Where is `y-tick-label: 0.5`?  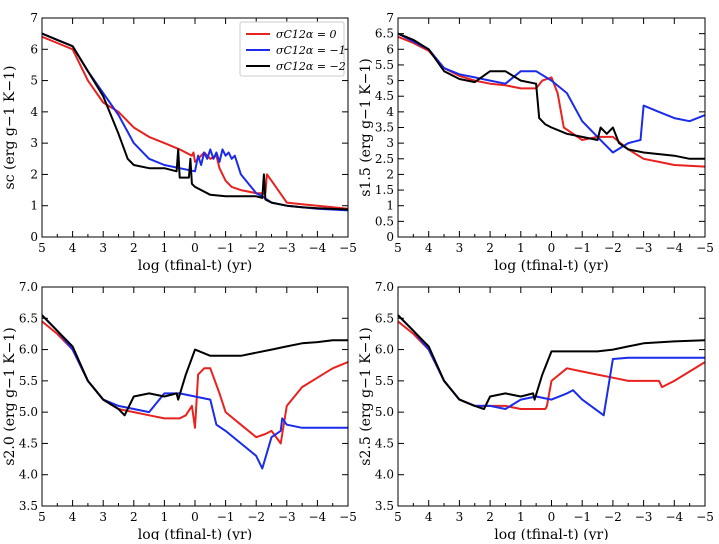
y-tick-label: 0.5 is located at coordinates (384, 221).